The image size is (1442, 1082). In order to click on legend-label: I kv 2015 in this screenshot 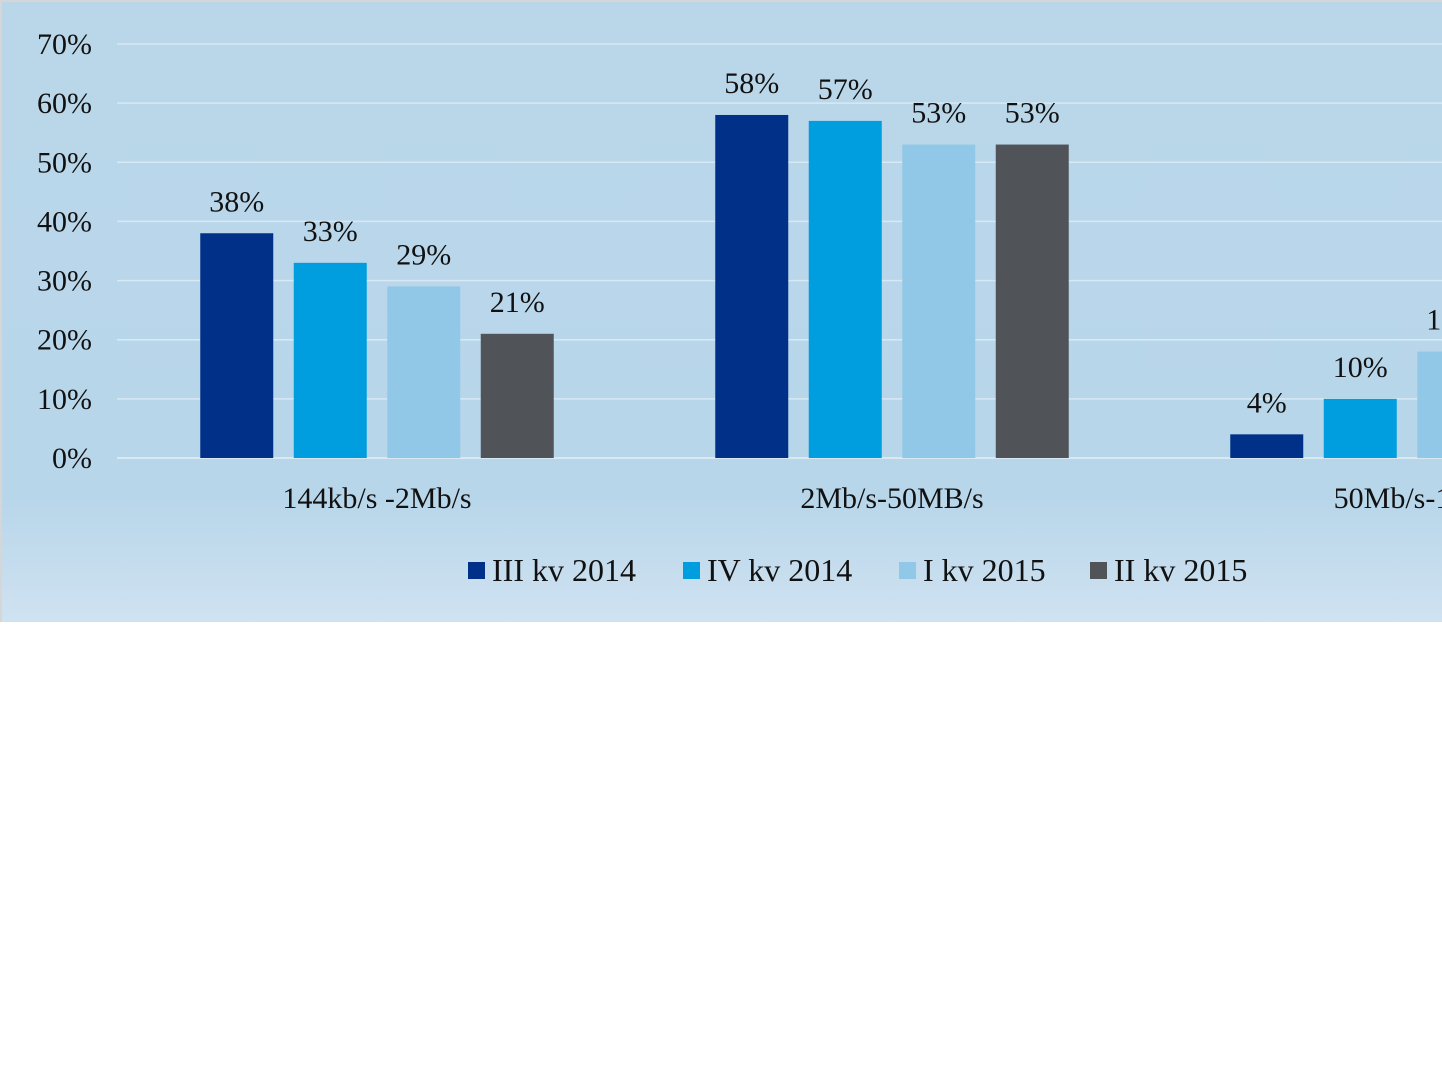, I will do `click(984, 570)`.